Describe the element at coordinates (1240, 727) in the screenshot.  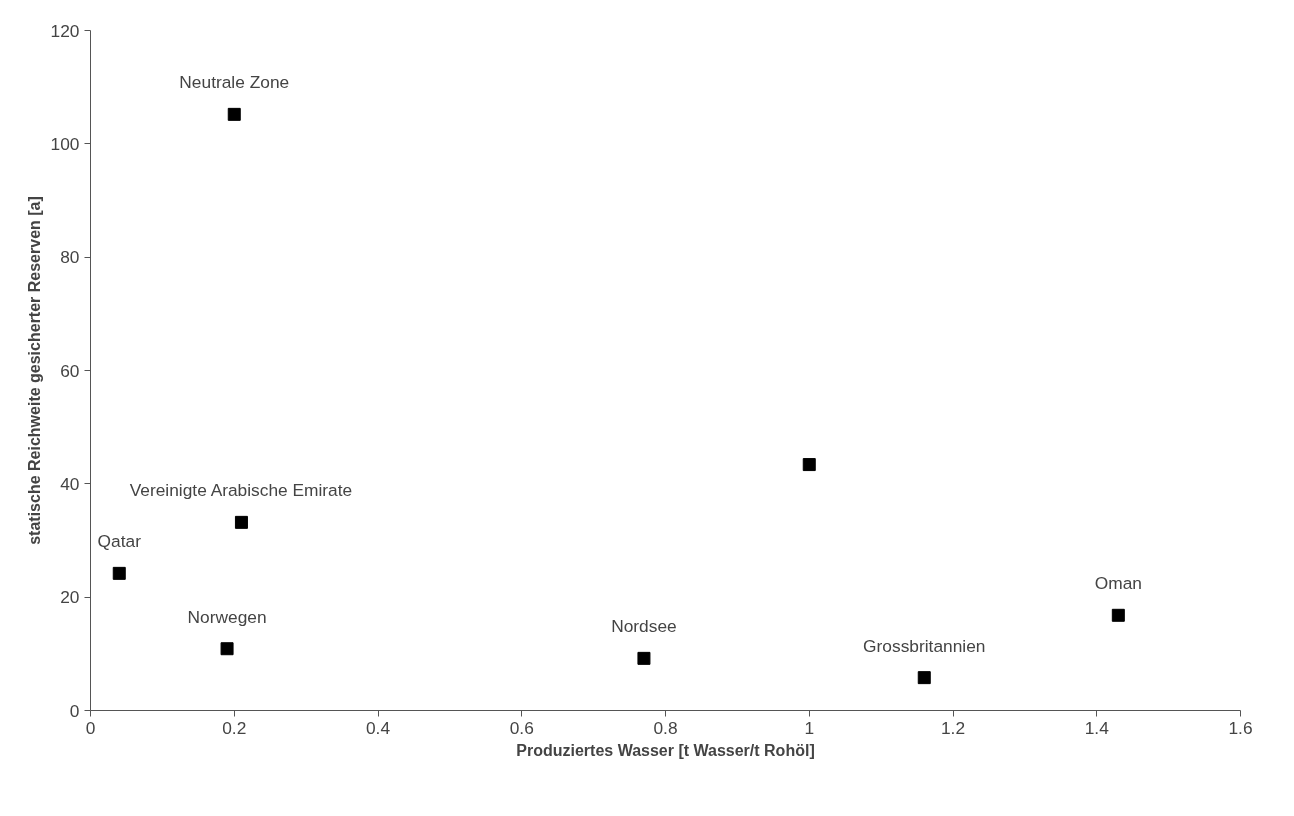
I see `x-tick-label: 1.6` at that location.